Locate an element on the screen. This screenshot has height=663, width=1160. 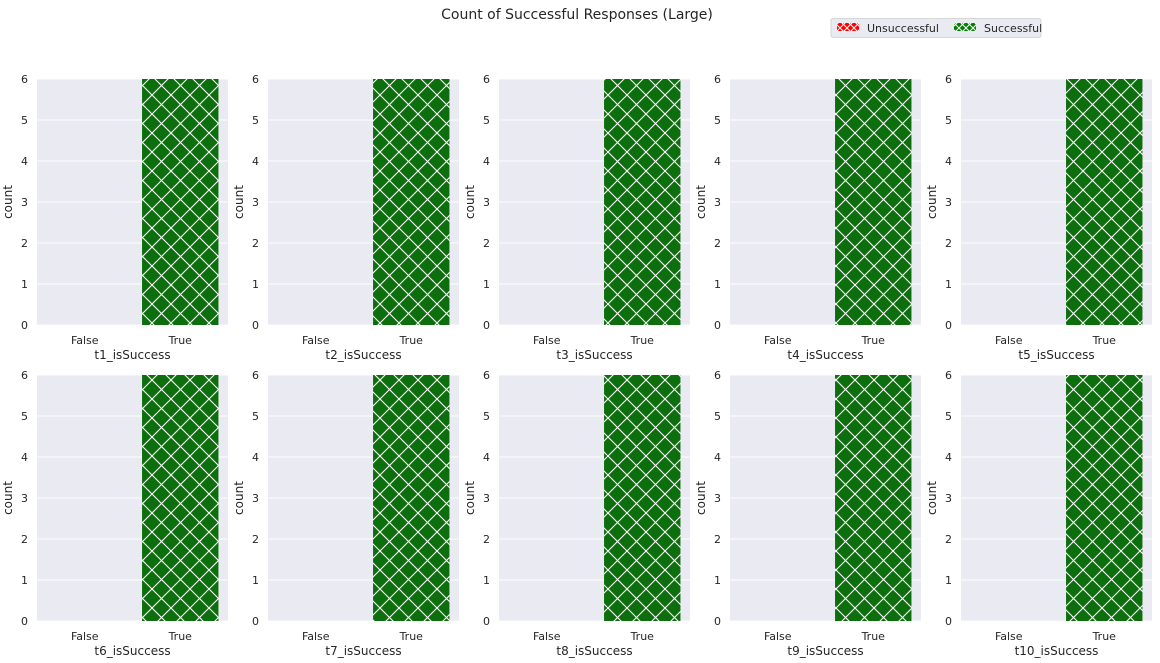
x-axis-label: t3_isSuccess is located at coordinates (594, 355).